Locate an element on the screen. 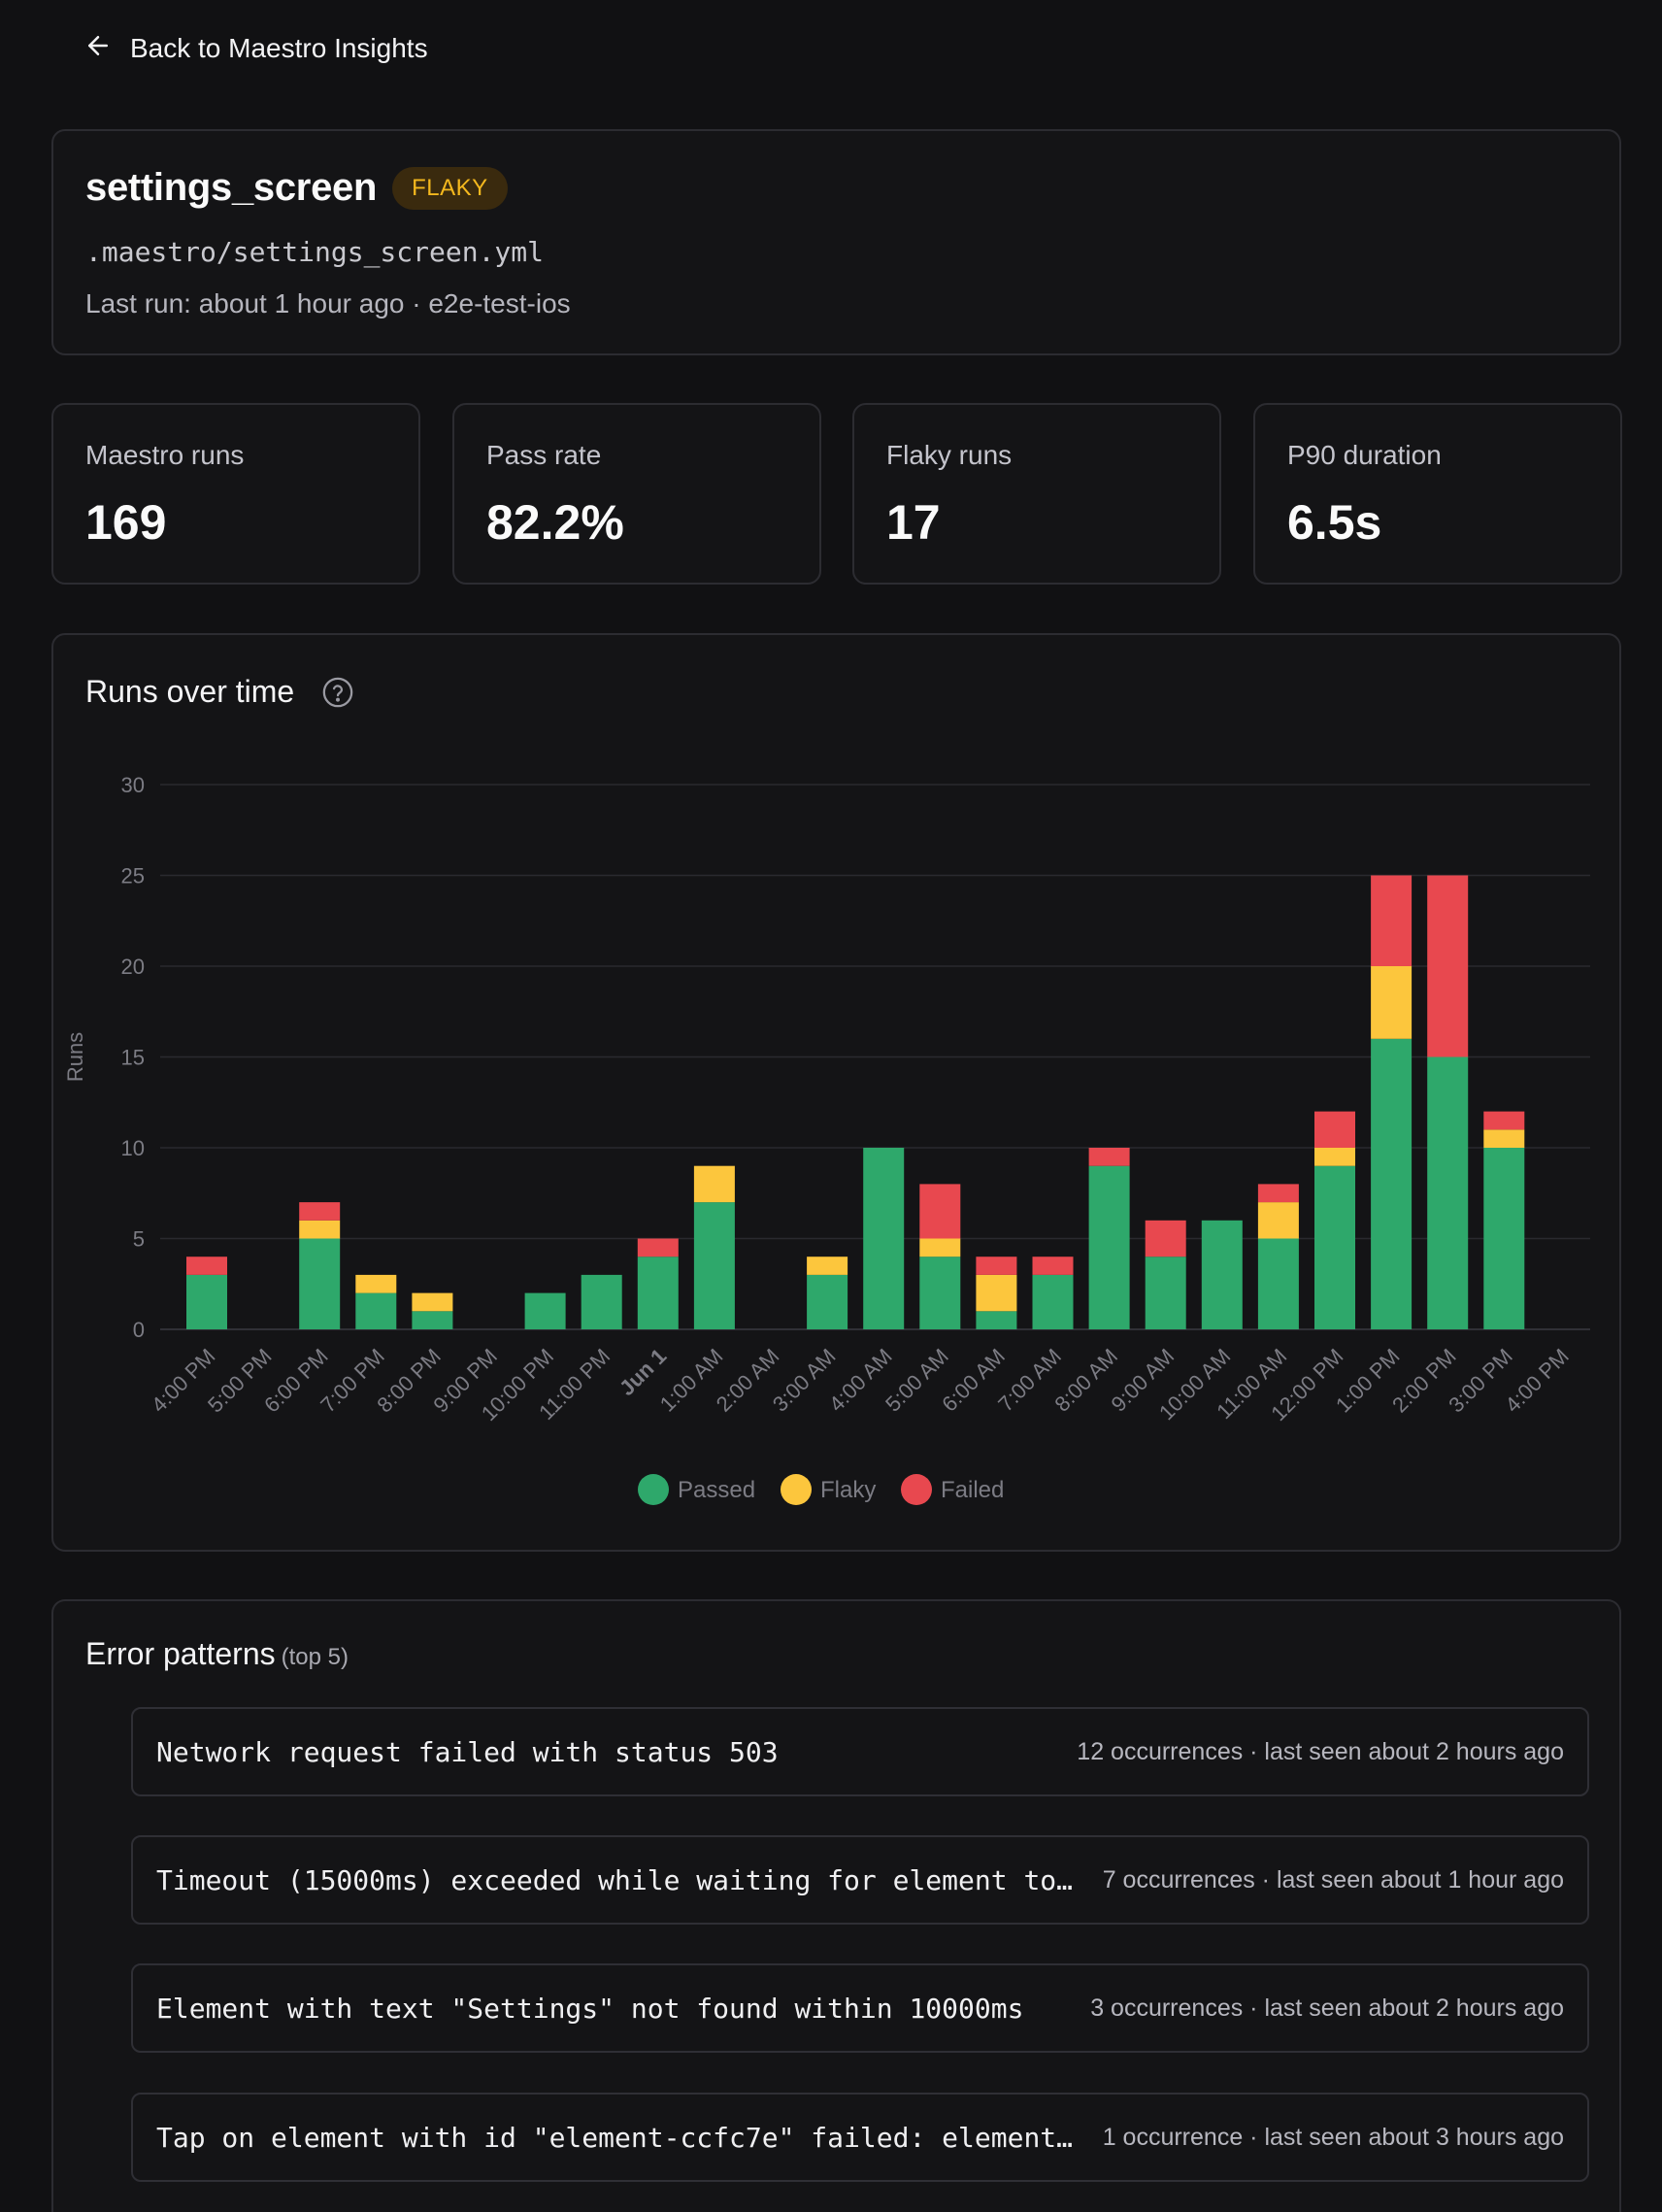 Image resolution: width=1662 pixels, height=2212 pixels. y-tick-label: 15 is located at coordinates (133, 1058).